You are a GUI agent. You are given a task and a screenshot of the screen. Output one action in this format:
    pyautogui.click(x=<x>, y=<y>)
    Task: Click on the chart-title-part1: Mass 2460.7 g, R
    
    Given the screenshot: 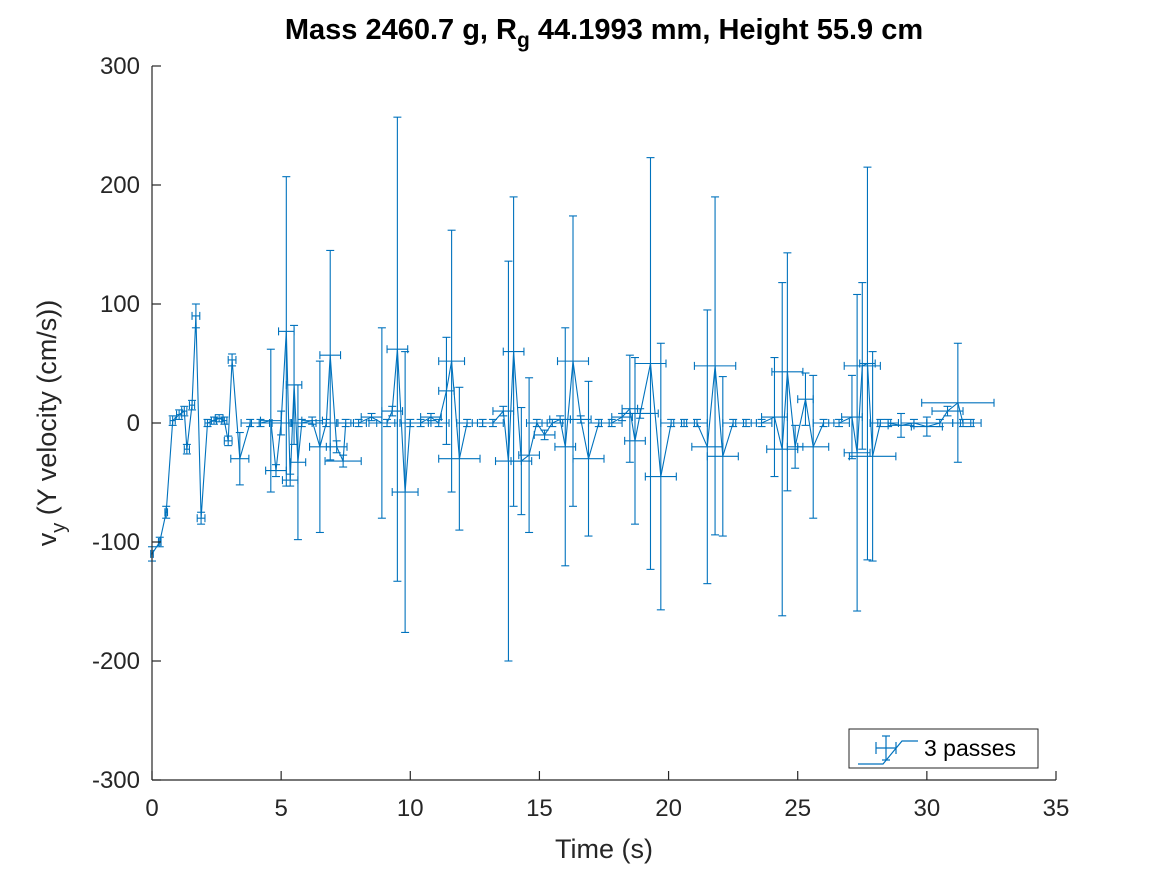 What is the action you would take?
    pyautogui.click(x=401, y=30)
    